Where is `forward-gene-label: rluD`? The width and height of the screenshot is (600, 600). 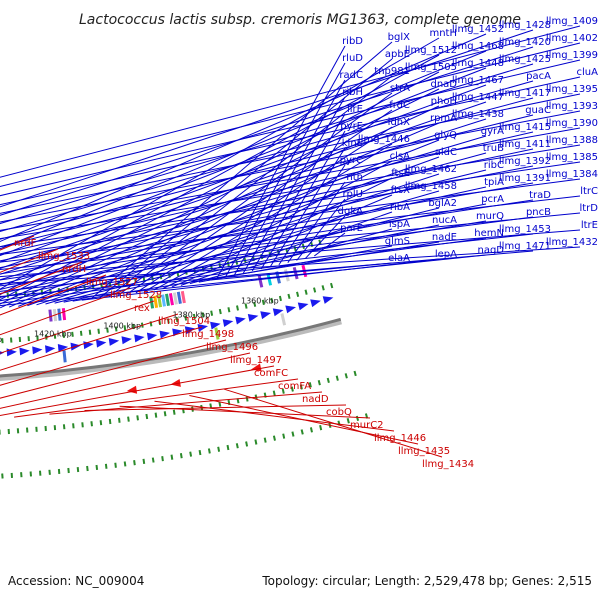
forward-gene-label: rluD is located at coordinates (352, 58).